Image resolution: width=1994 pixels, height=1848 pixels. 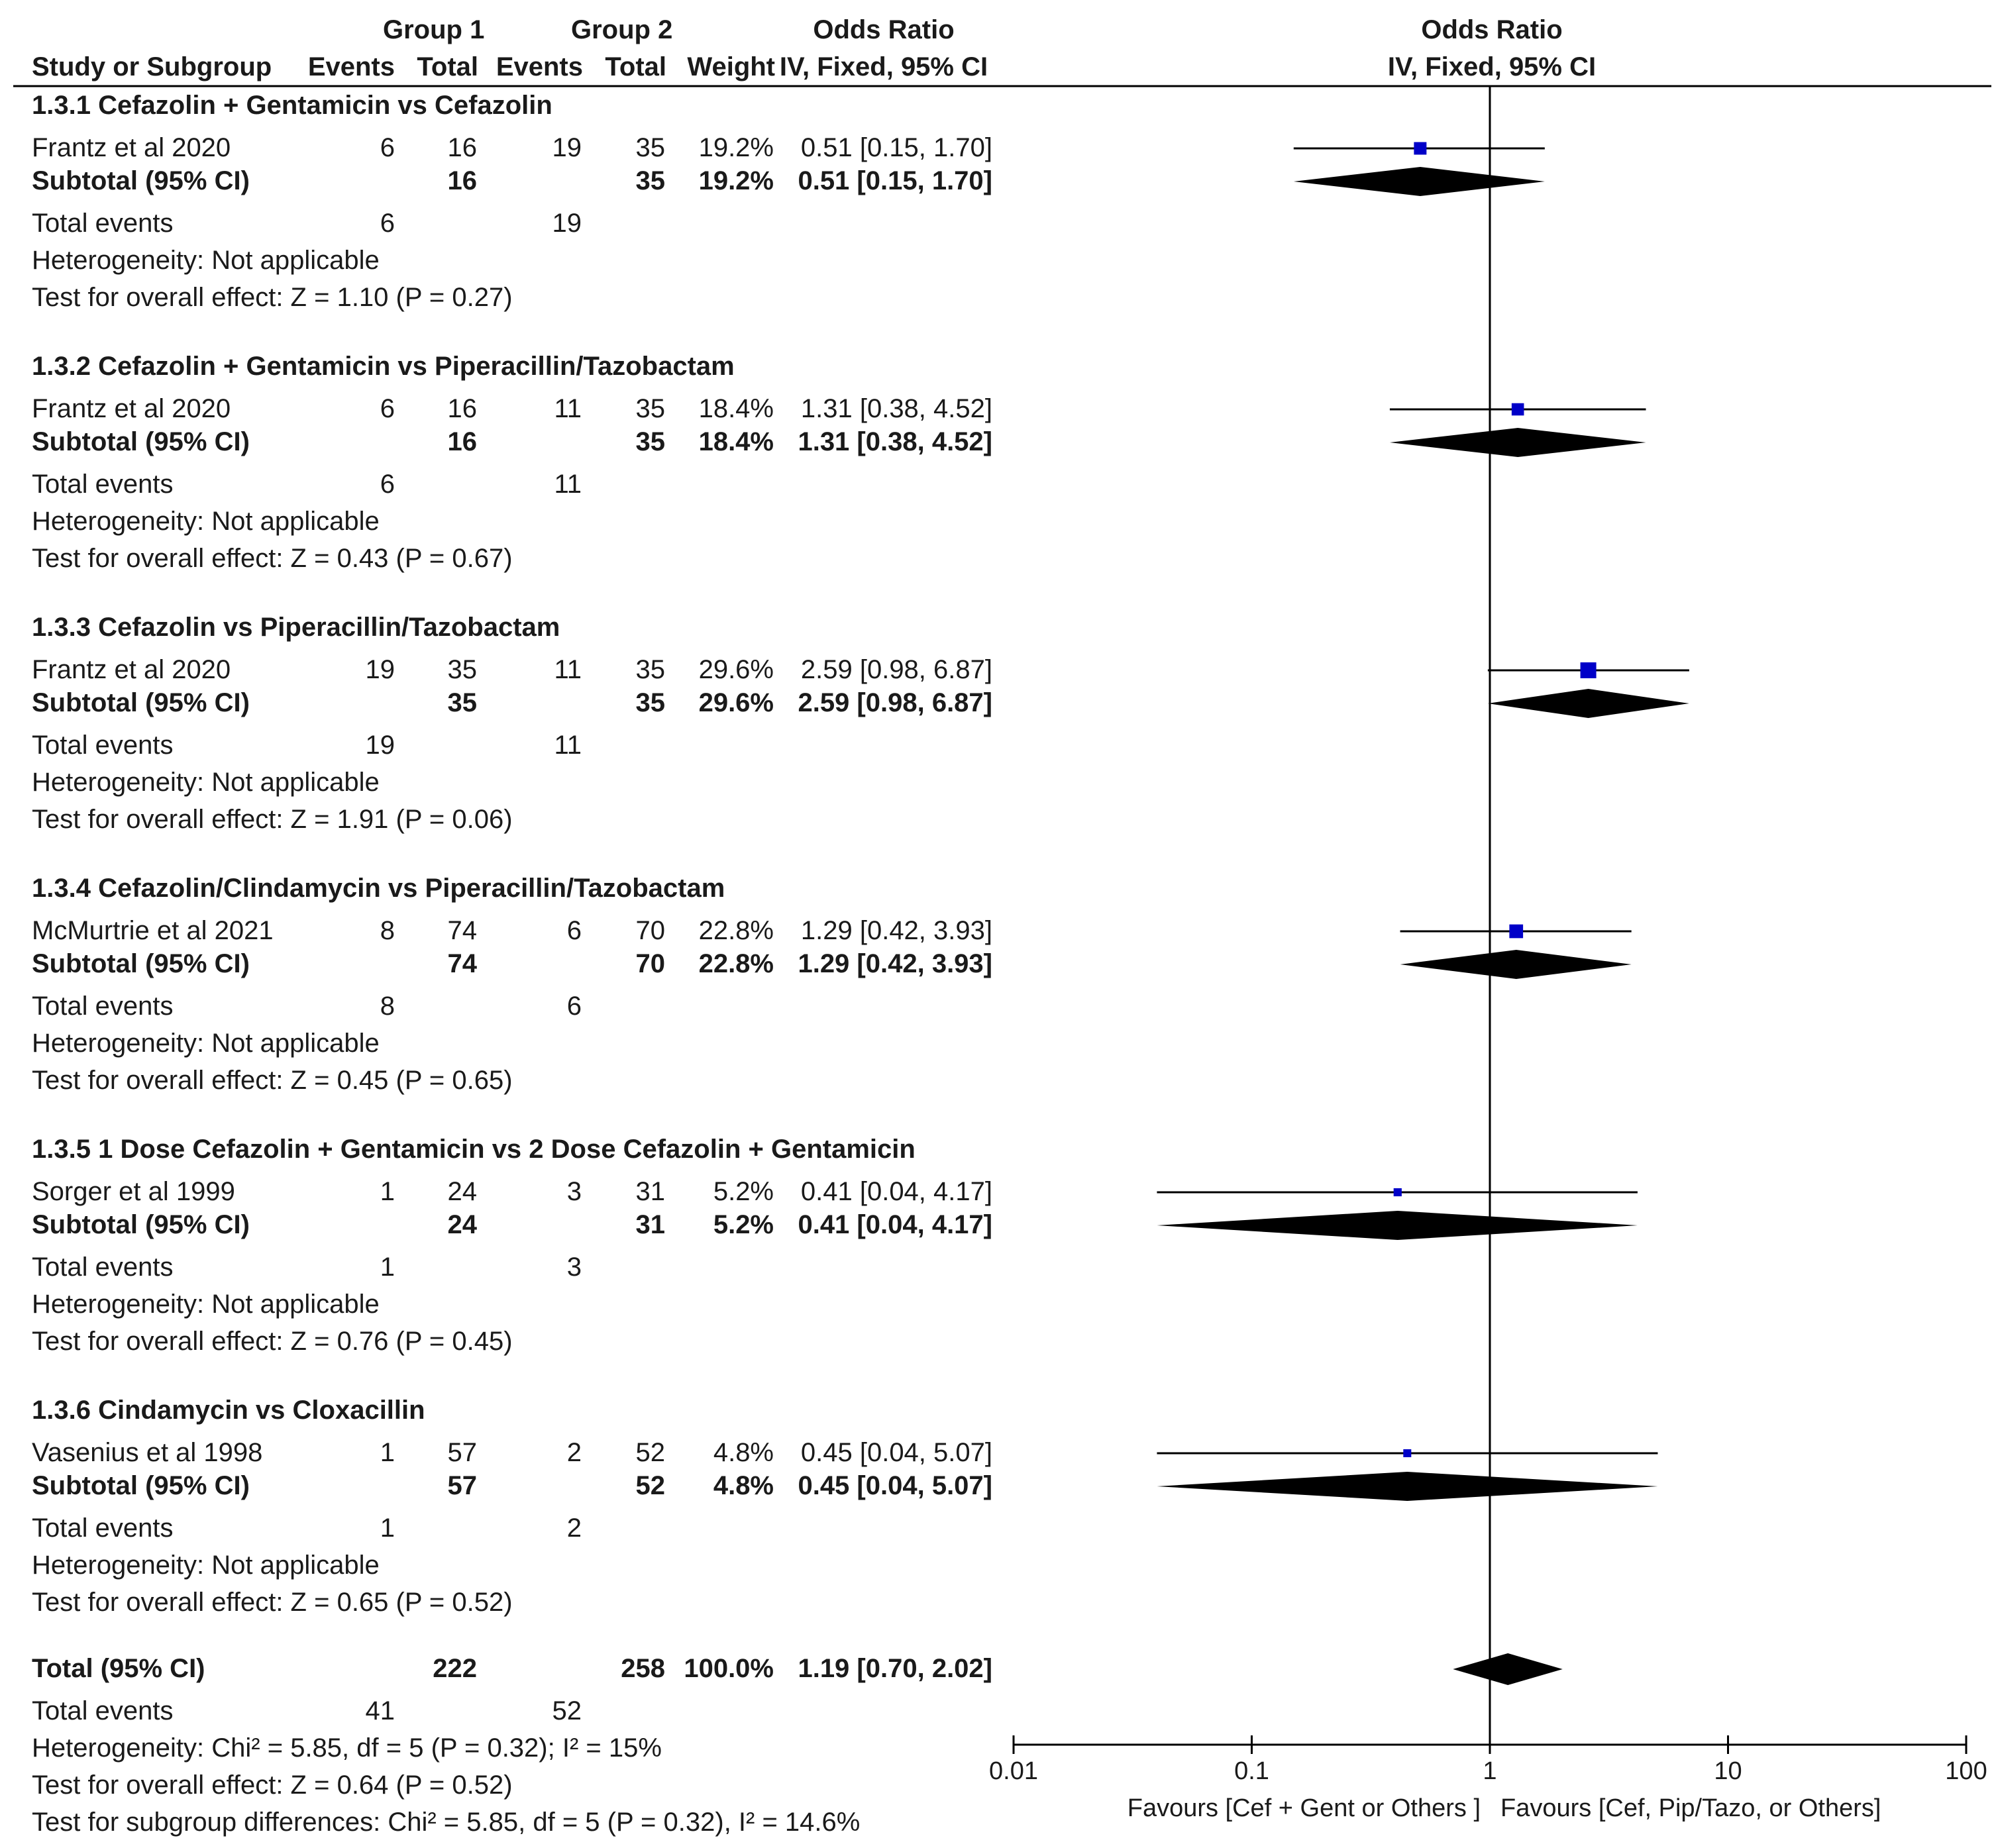 I want to click on study-total2: 31, so click(x=651, y=1191).